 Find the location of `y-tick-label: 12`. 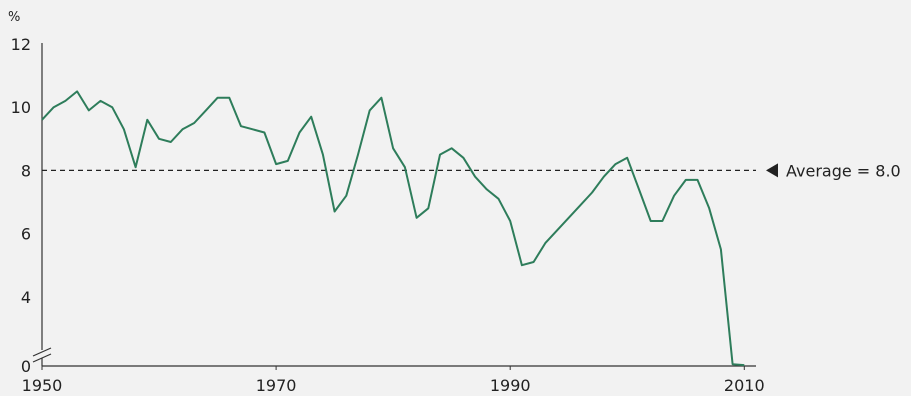

y-tick-label: 12 is located at coordinates (21, 44).